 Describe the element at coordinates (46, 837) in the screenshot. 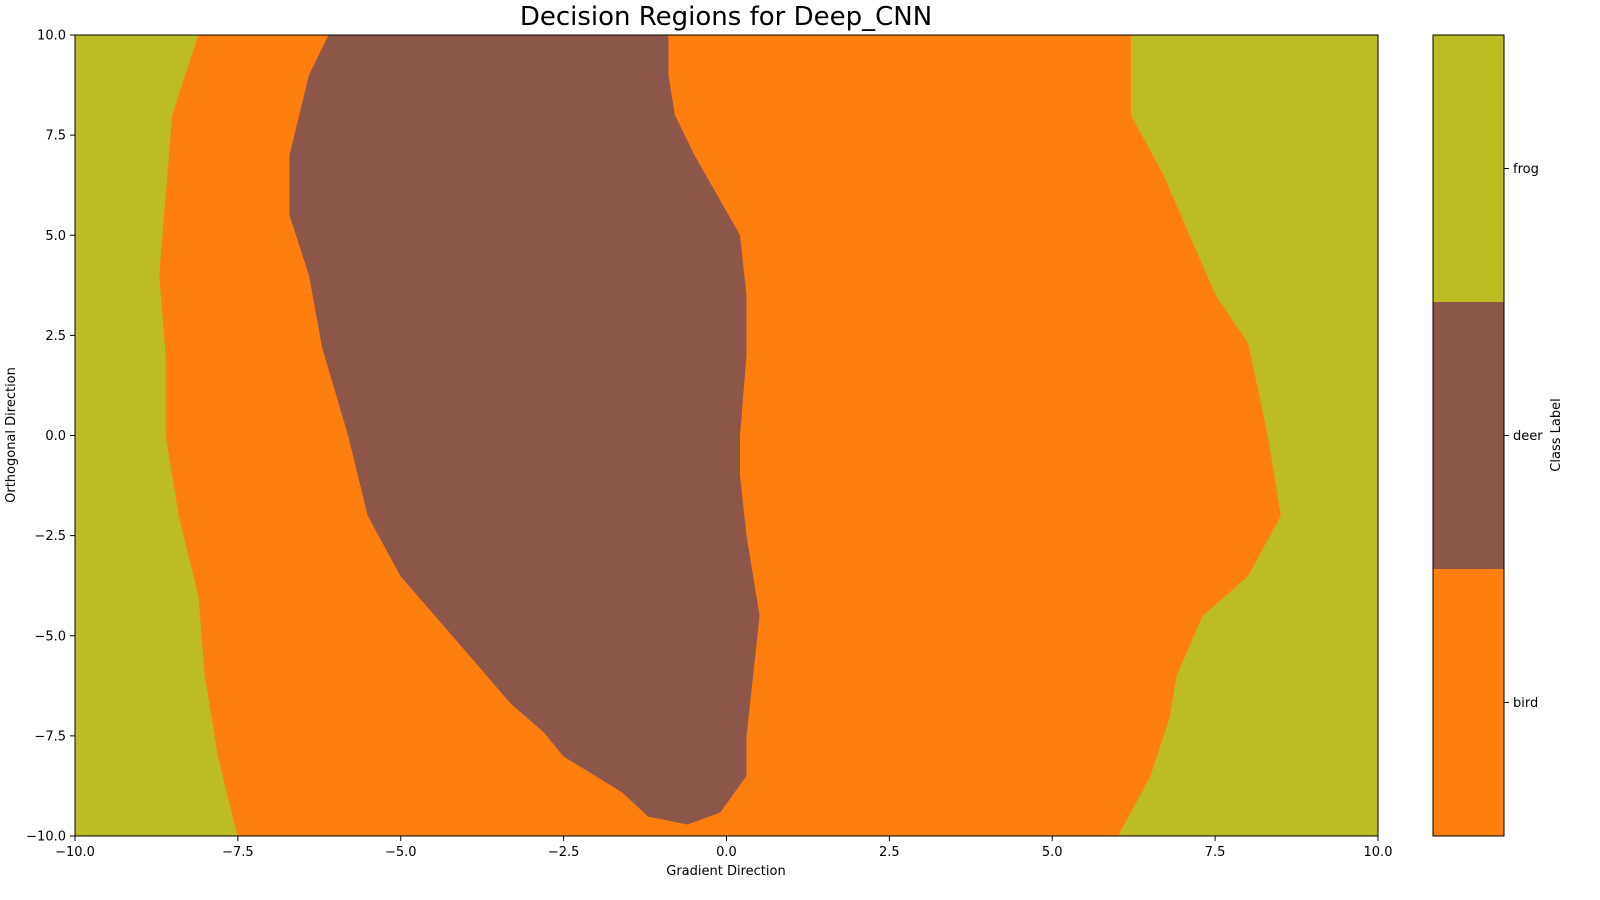

I see `y-tick-label: −10.0` at that location.